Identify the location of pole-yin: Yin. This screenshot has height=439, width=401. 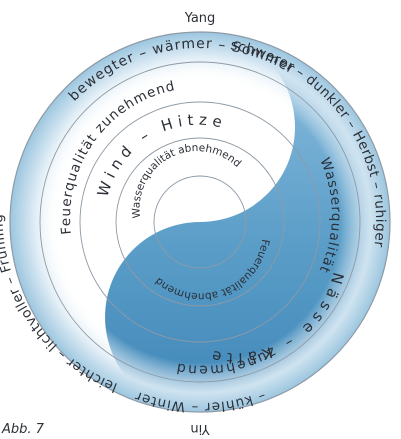
(200, 428).